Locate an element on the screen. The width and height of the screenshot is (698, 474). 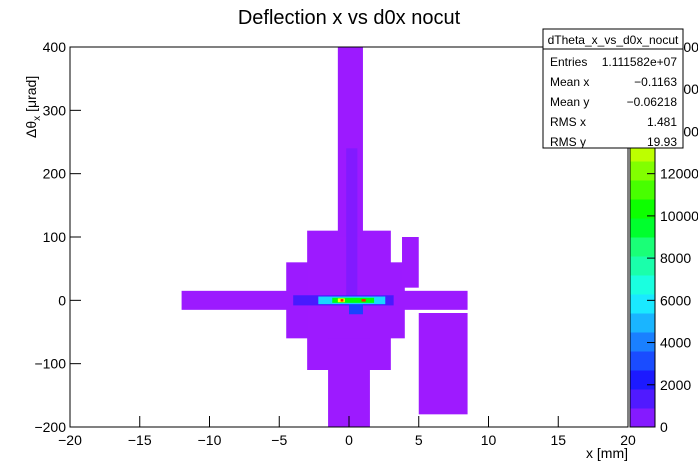
x-tick-label: 15 is located at coordinates (558, 440).